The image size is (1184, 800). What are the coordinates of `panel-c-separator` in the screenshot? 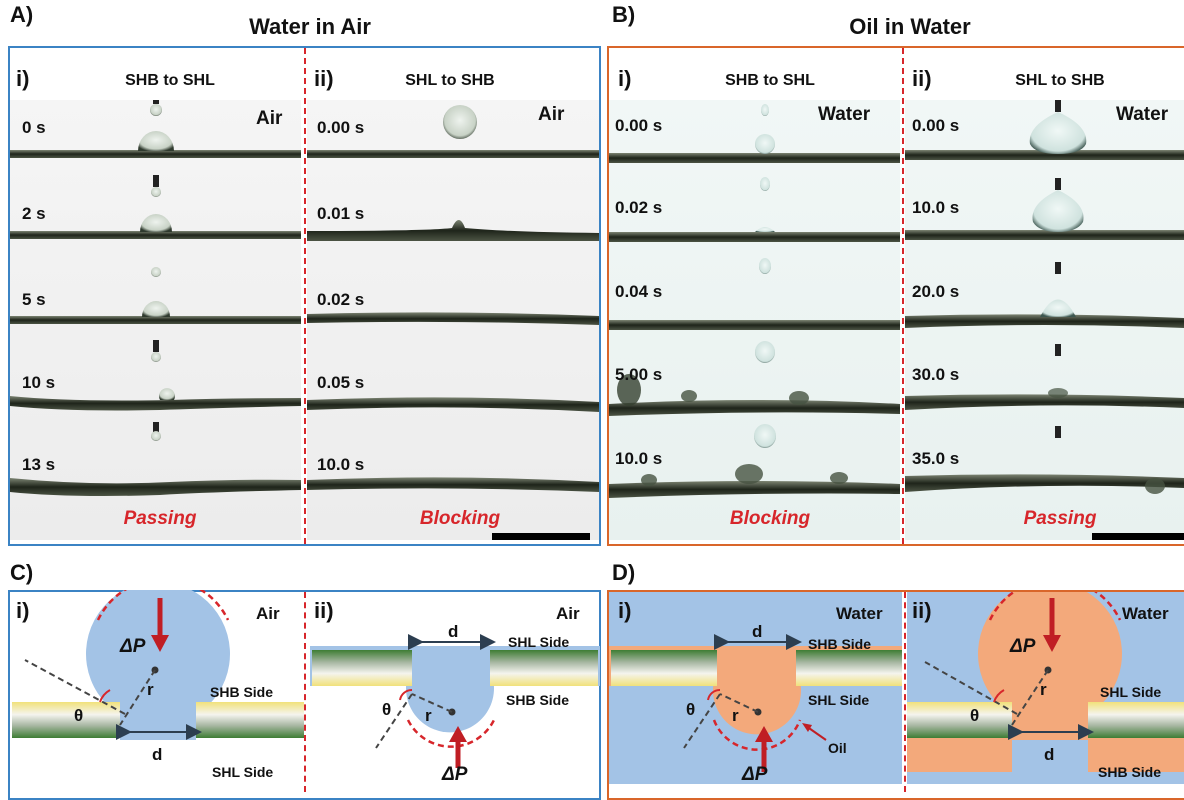 It's located at (305, 692).